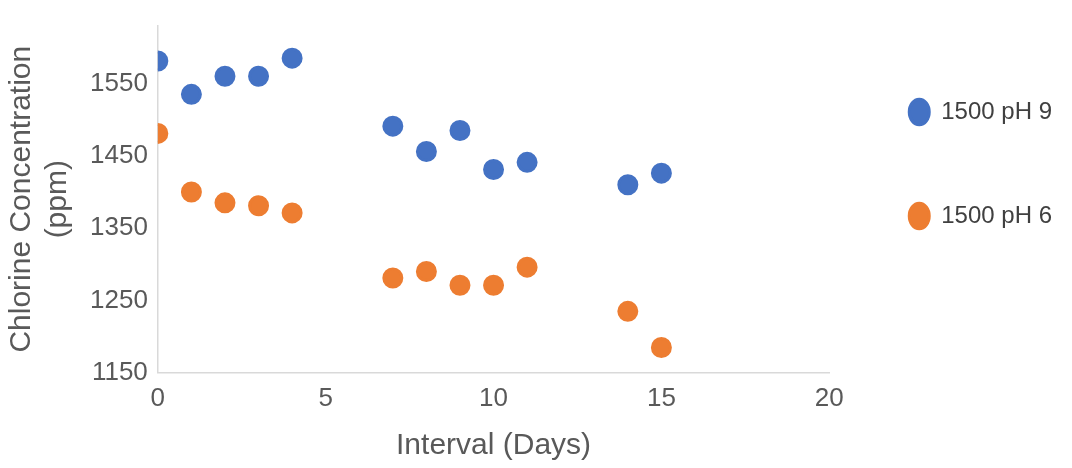 This screenshot has height=468, width=1072. I want to click on x-tick-label: 5, so click(325, 396).